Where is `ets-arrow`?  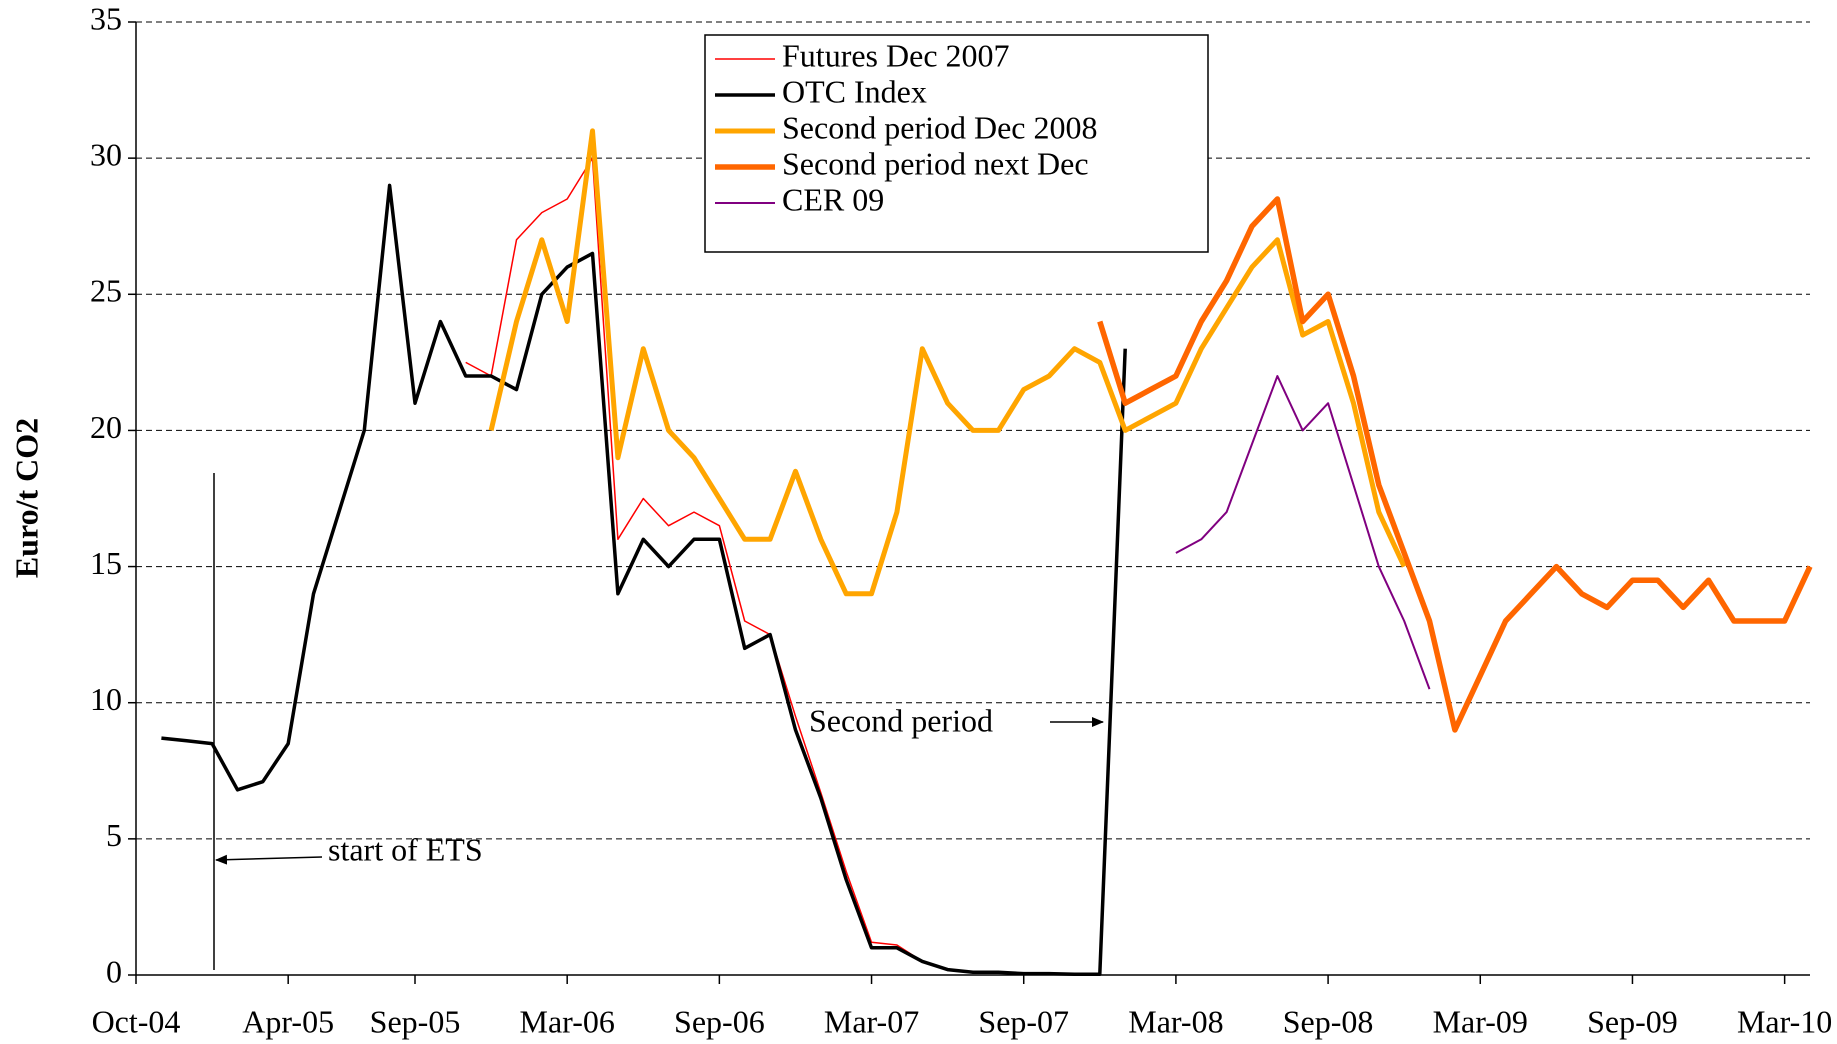
ets-arrow is located at coordinates (269, 859).